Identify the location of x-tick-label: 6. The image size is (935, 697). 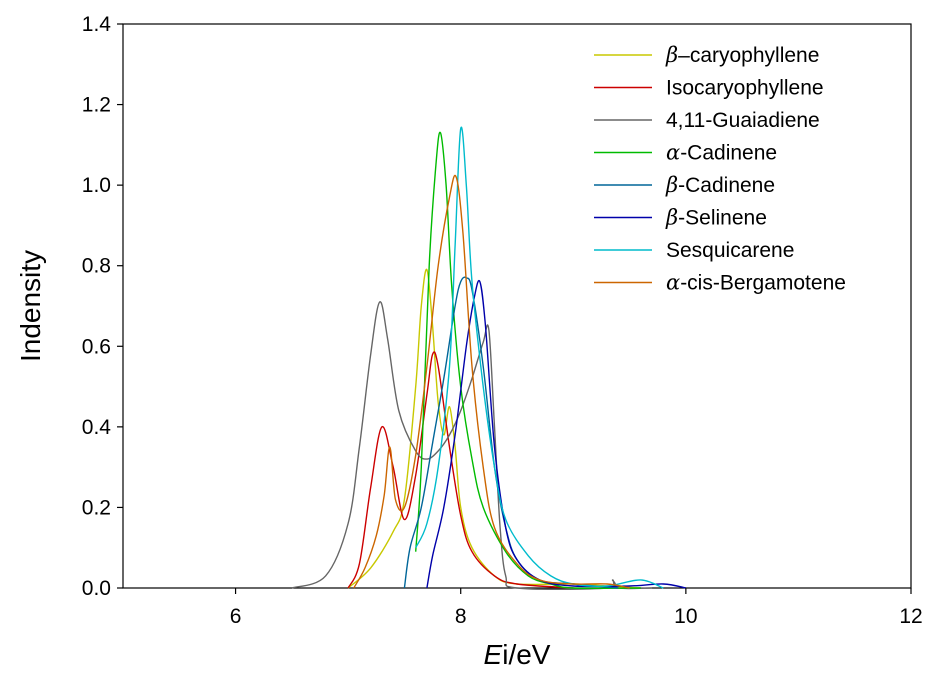
(236, 616).